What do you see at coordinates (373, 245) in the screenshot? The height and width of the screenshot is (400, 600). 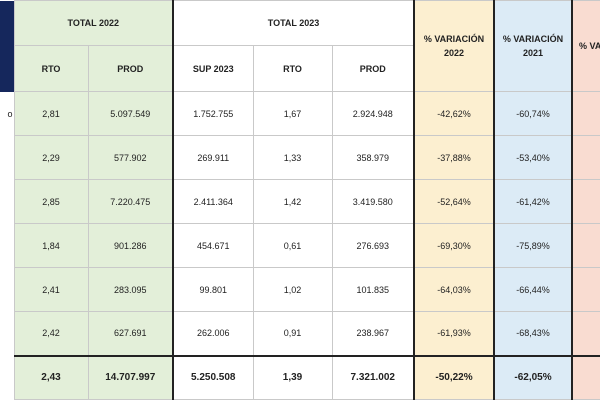 I see `cell-prod-2023: 276.693` at bounding box center [373, 245].